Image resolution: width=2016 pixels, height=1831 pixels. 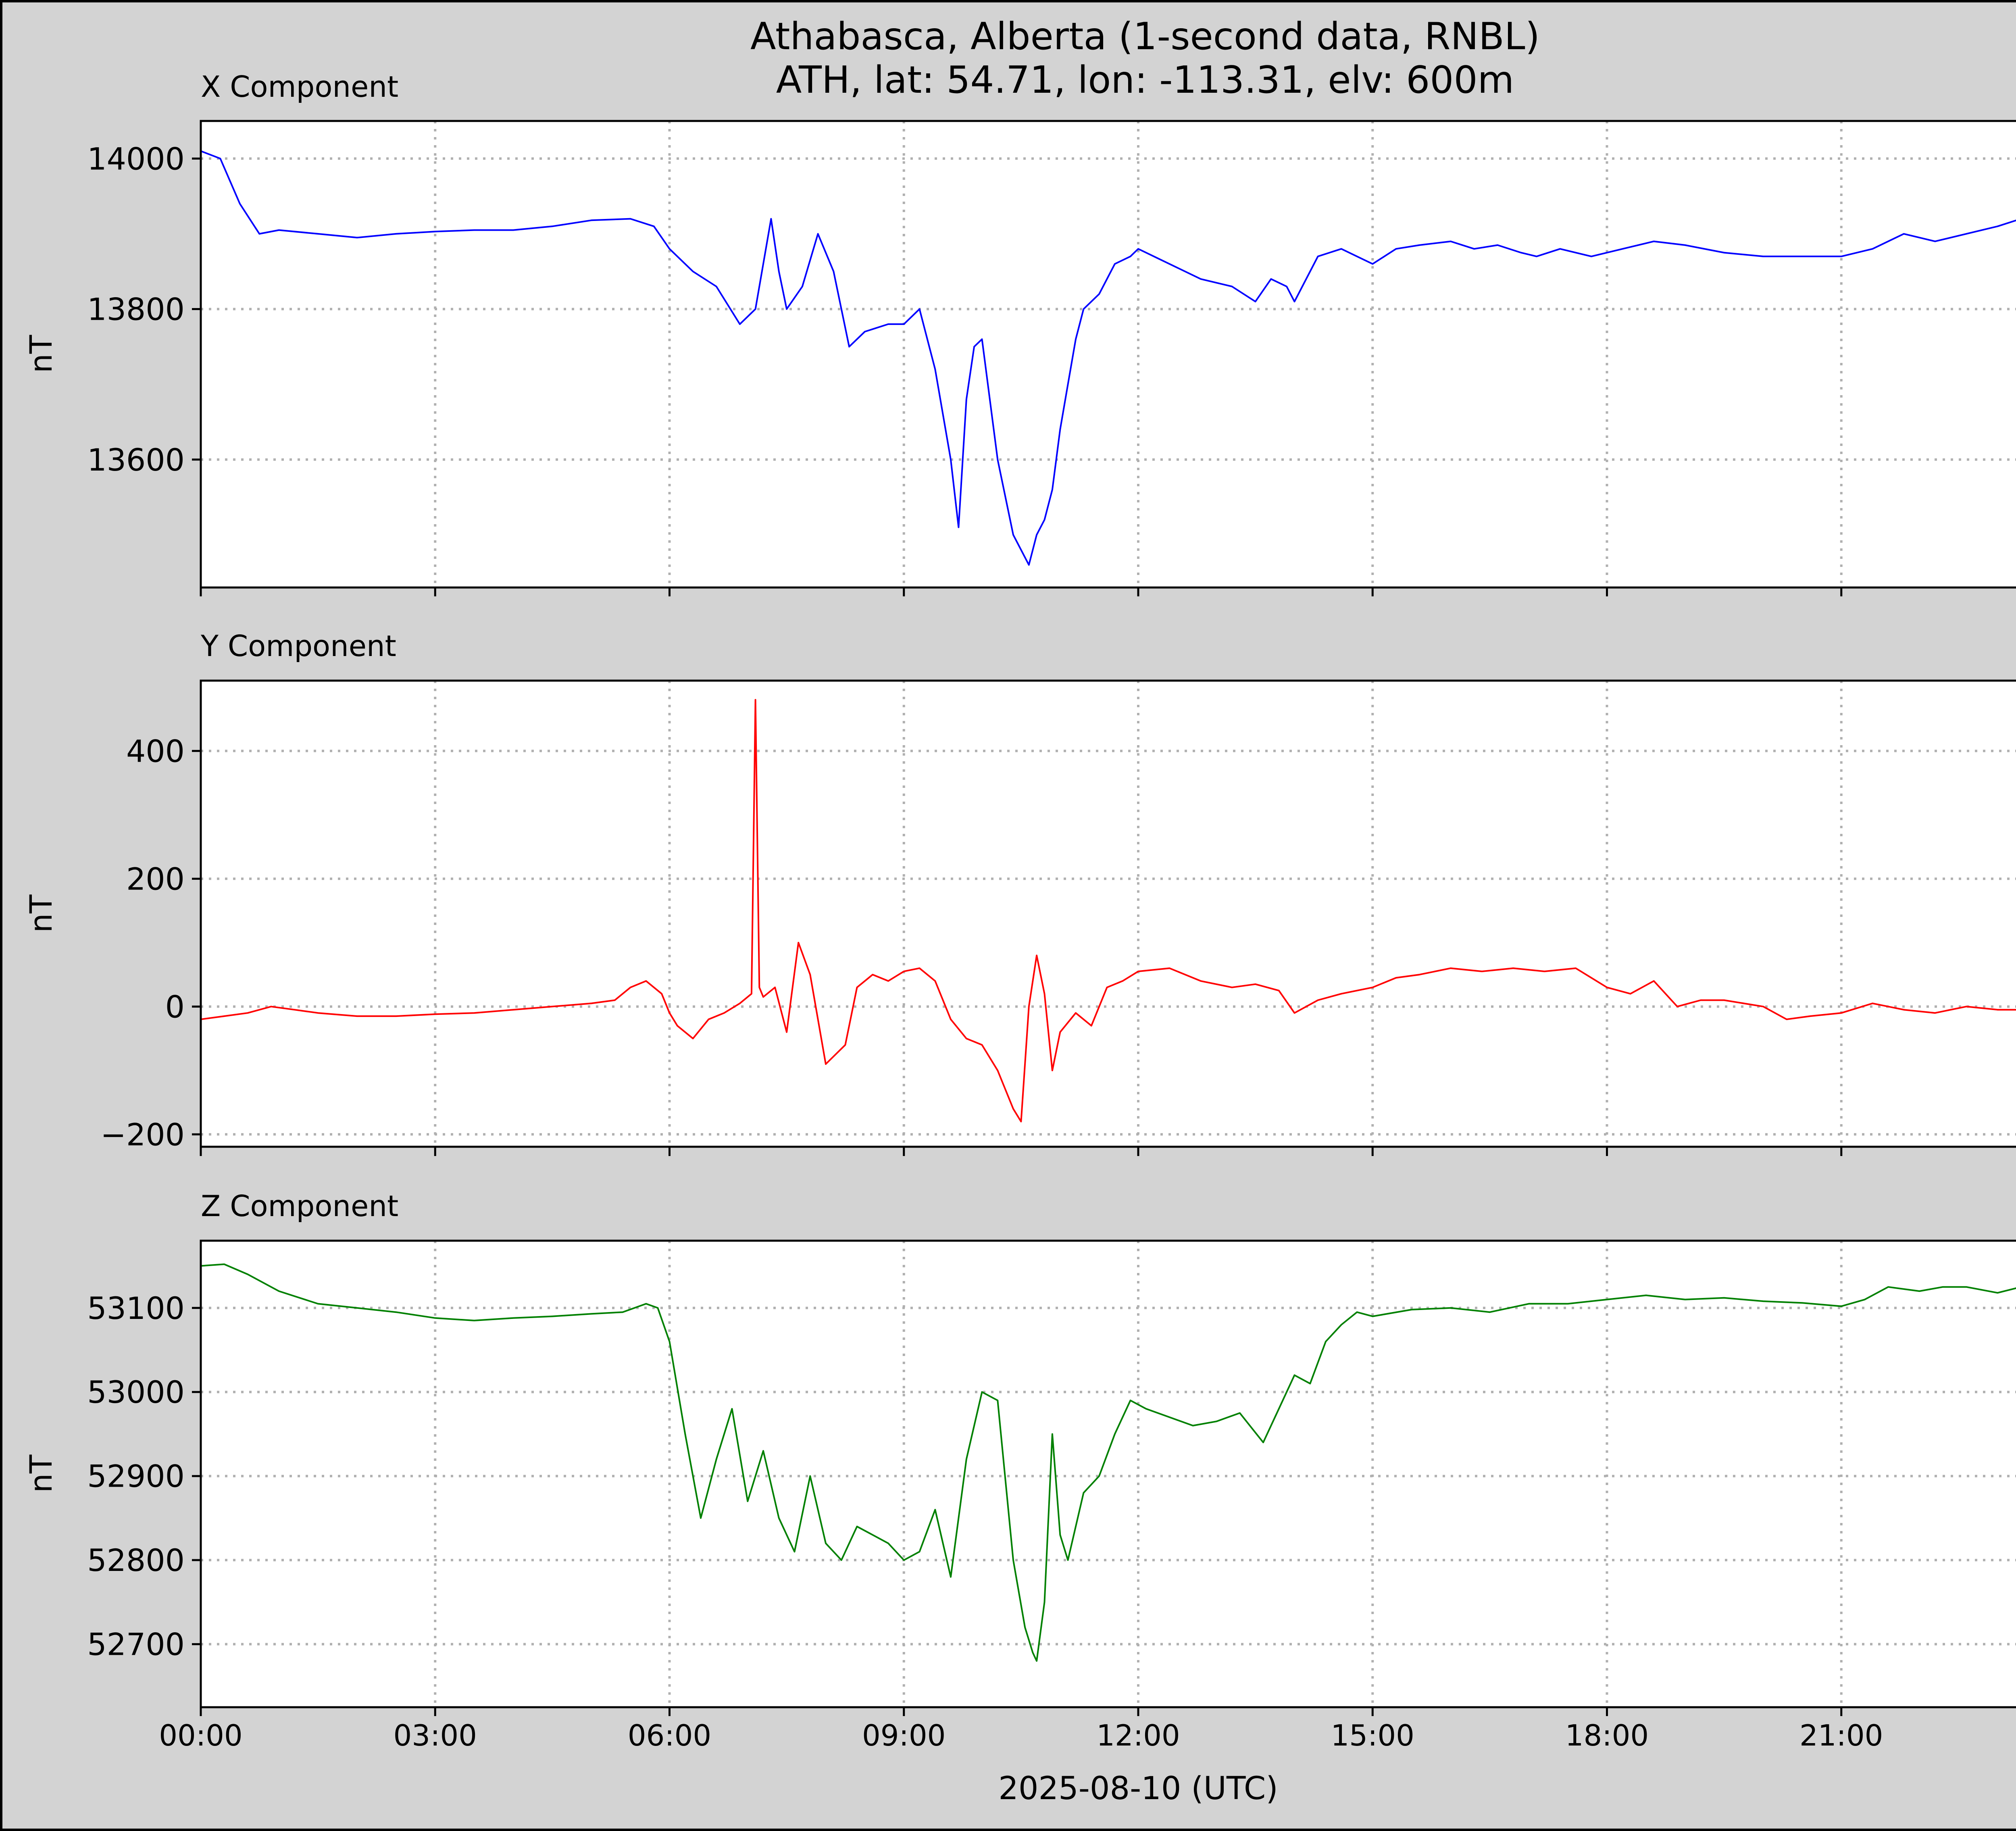 What do you see at coordinates (1022, 1151) in the screenshot?
I see `y-x-ticks` at bounding box center [1022, 1151].